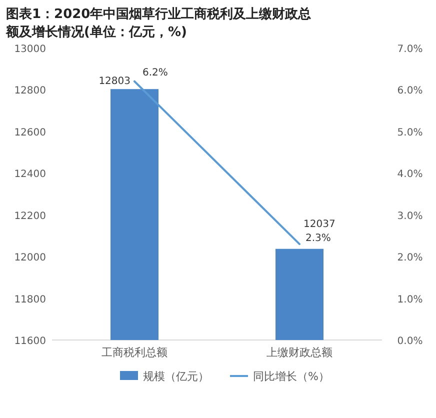 This screenshot has width=436, height=418. I want to click on y2-tick-label: 1.0%, so click(410, 300).